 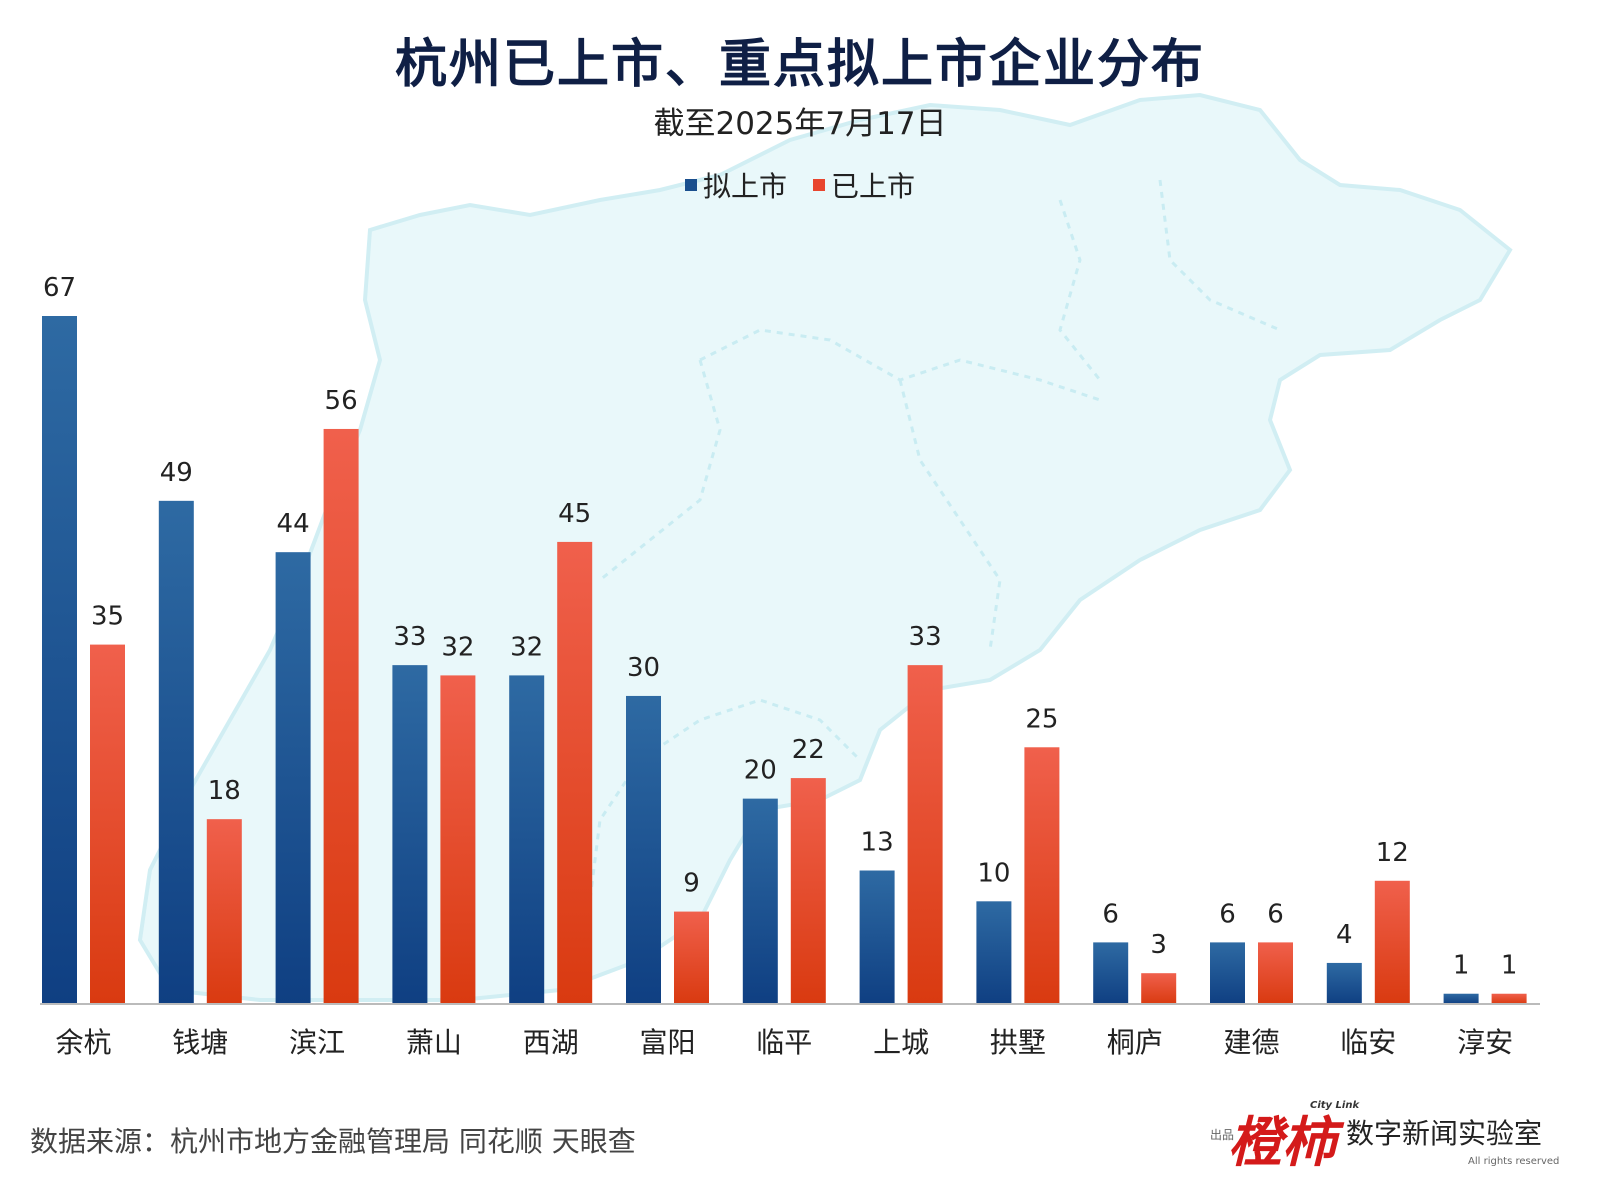 What do you see at coordinates (1227, 914) in the screenshot?
I see `data-label-planned-10: 6` at bounding box center [1227, 914].